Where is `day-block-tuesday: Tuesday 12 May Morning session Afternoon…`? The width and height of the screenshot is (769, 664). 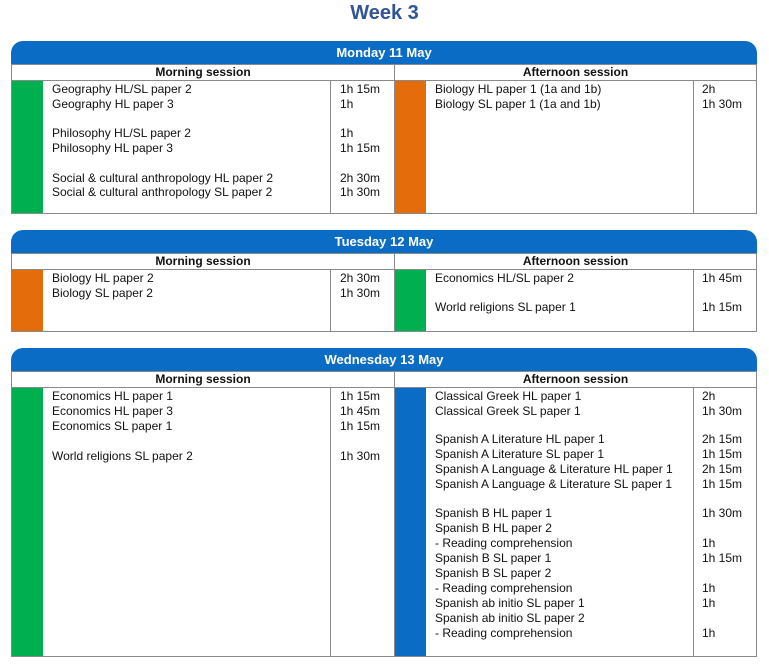
day-block-tuesday: Tuesday 12 May Morning session Afternoon… is located at coordinates (384, 281).